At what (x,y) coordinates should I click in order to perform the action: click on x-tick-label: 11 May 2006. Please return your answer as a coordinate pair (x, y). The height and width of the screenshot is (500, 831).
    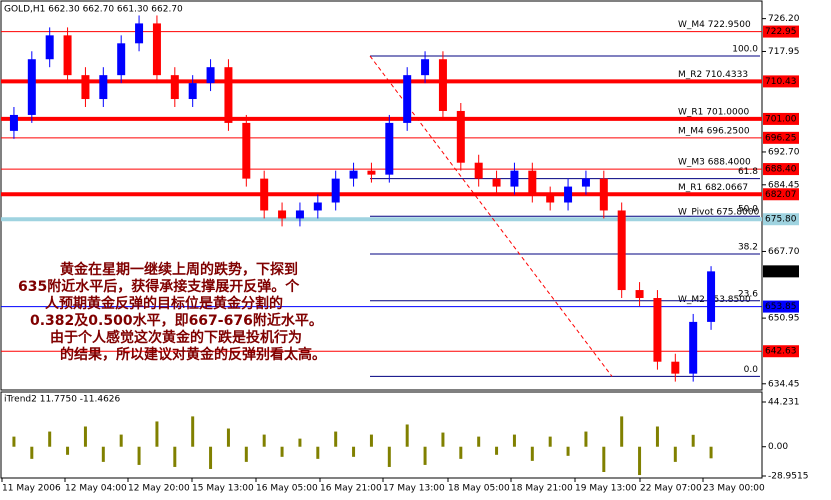
    Looking at the image, I should click on (31, 489).